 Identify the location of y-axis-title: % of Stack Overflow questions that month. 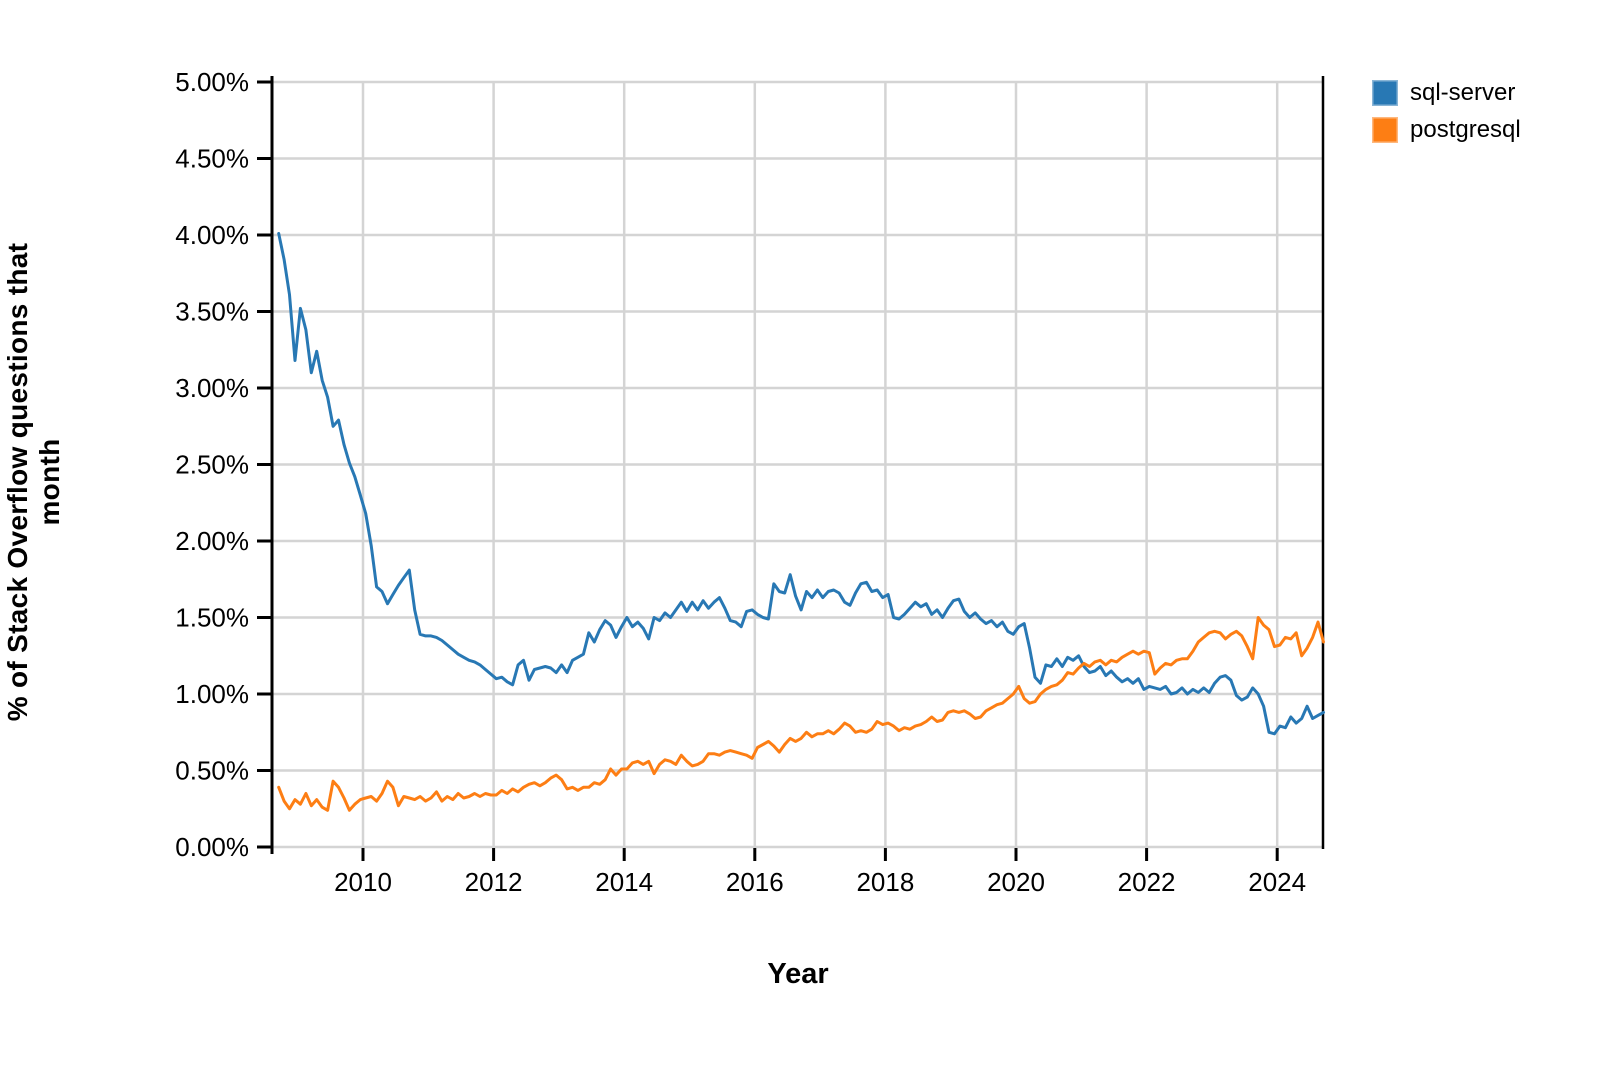
(33, 482).